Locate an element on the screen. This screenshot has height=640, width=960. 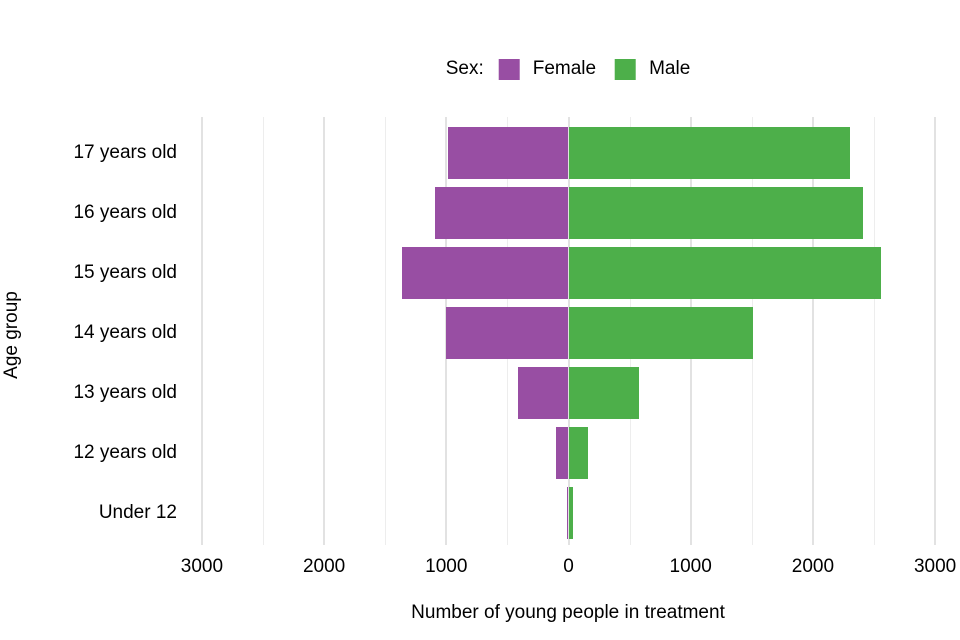
bar-male-14-years-old is located at coordinates (661, 333).